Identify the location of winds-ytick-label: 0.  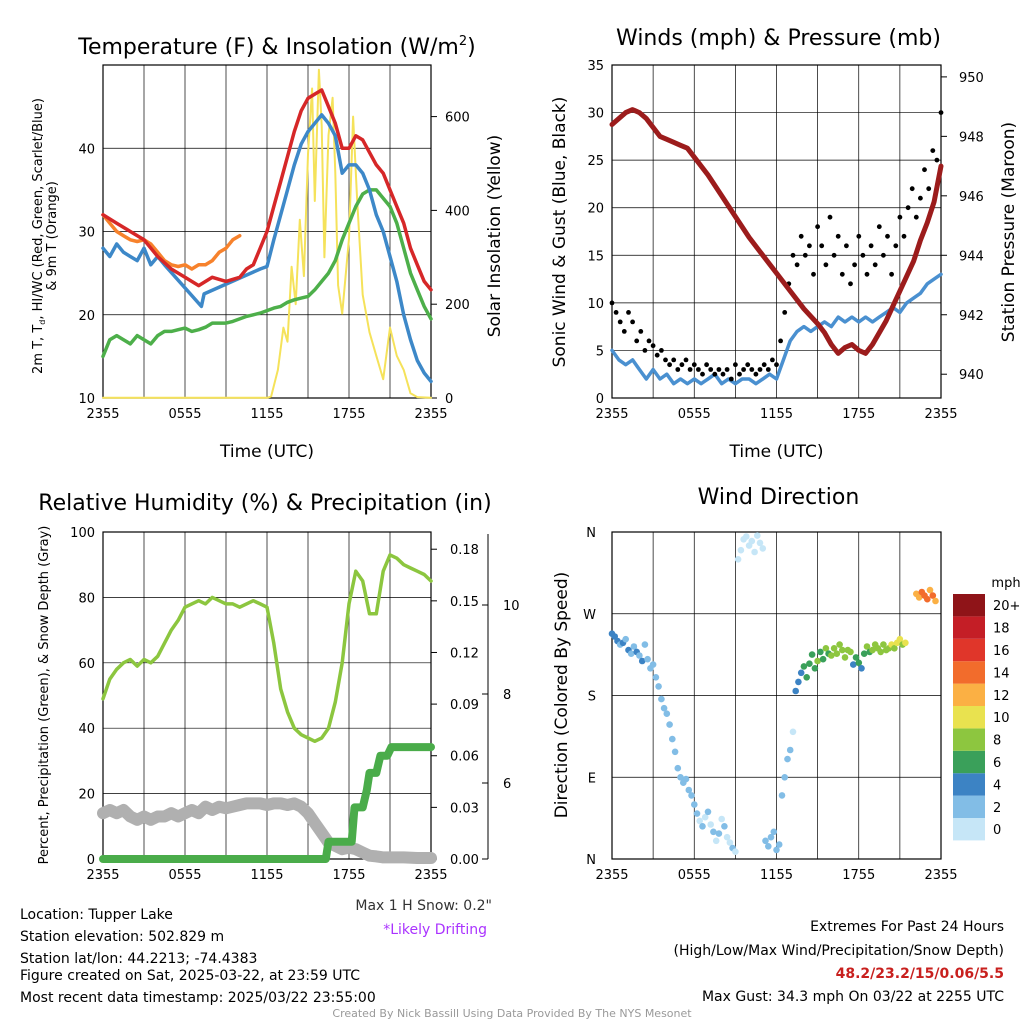
(600, 399).